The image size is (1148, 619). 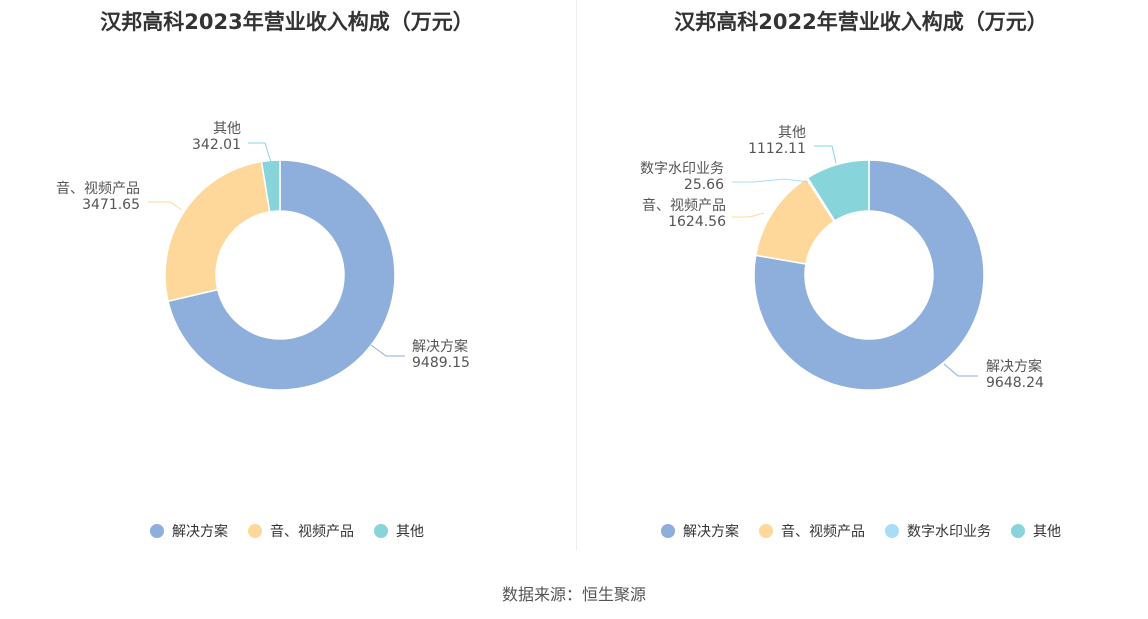 I want to click on slice-label-value: 25.66, so click(x=704, y=185).